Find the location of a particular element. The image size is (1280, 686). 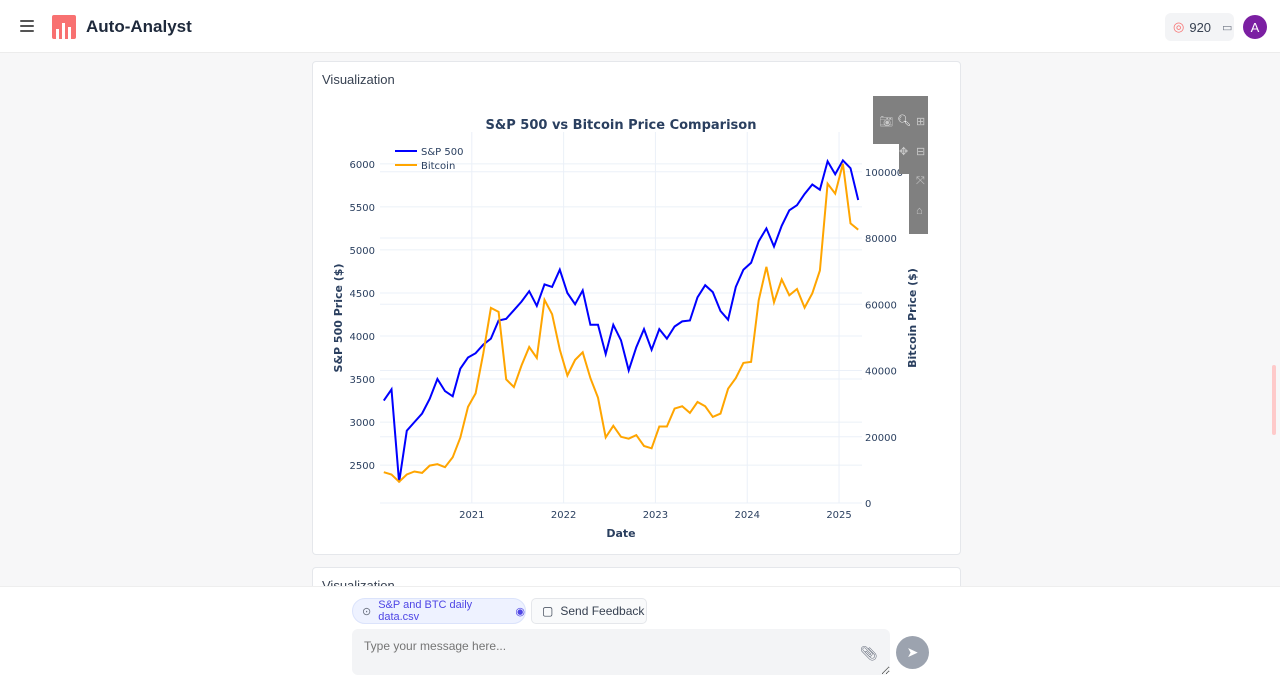

x-tick-label: 2025 is located at coordinates (838, 515).